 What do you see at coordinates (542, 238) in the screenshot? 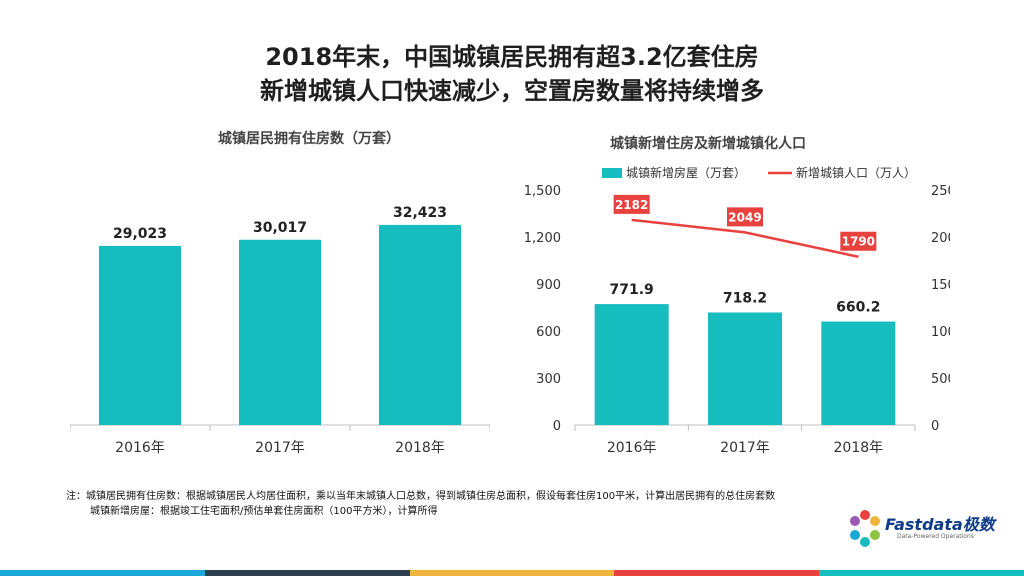
I see `y-left-tick-label: 1,200` at bounding box center [542, 238].